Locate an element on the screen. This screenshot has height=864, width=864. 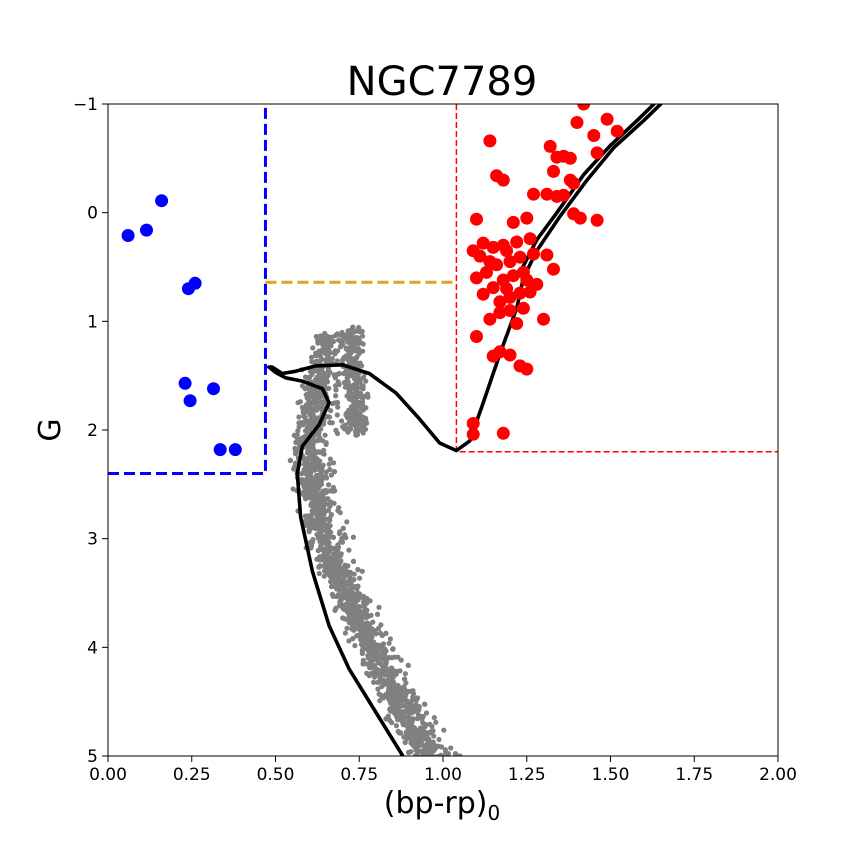
x-tick-label: 1.00 is located at coordinates (443, 775).